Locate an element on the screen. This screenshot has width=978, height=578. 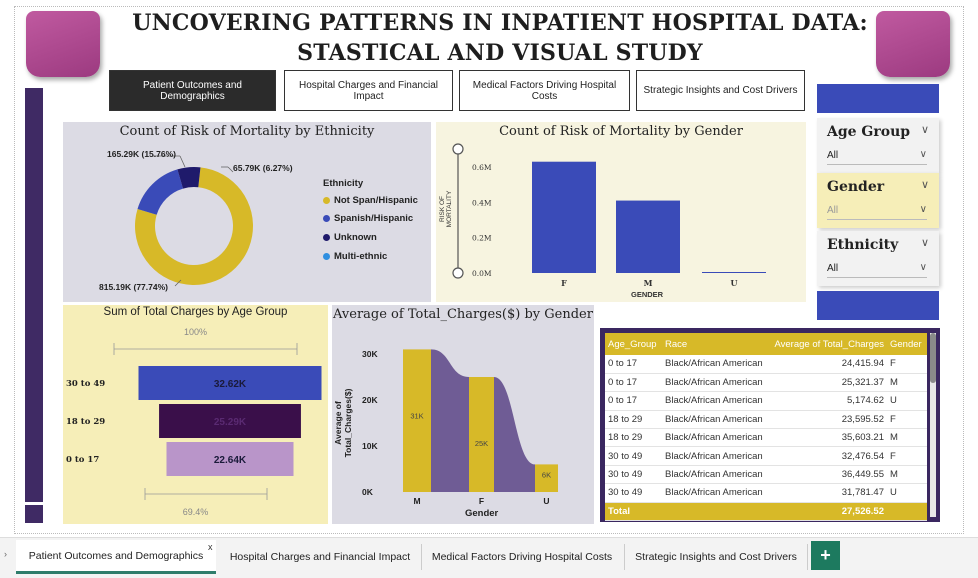
donut-label-unknown: 65.79K (6.27%) is located at coordinates (263, 168).